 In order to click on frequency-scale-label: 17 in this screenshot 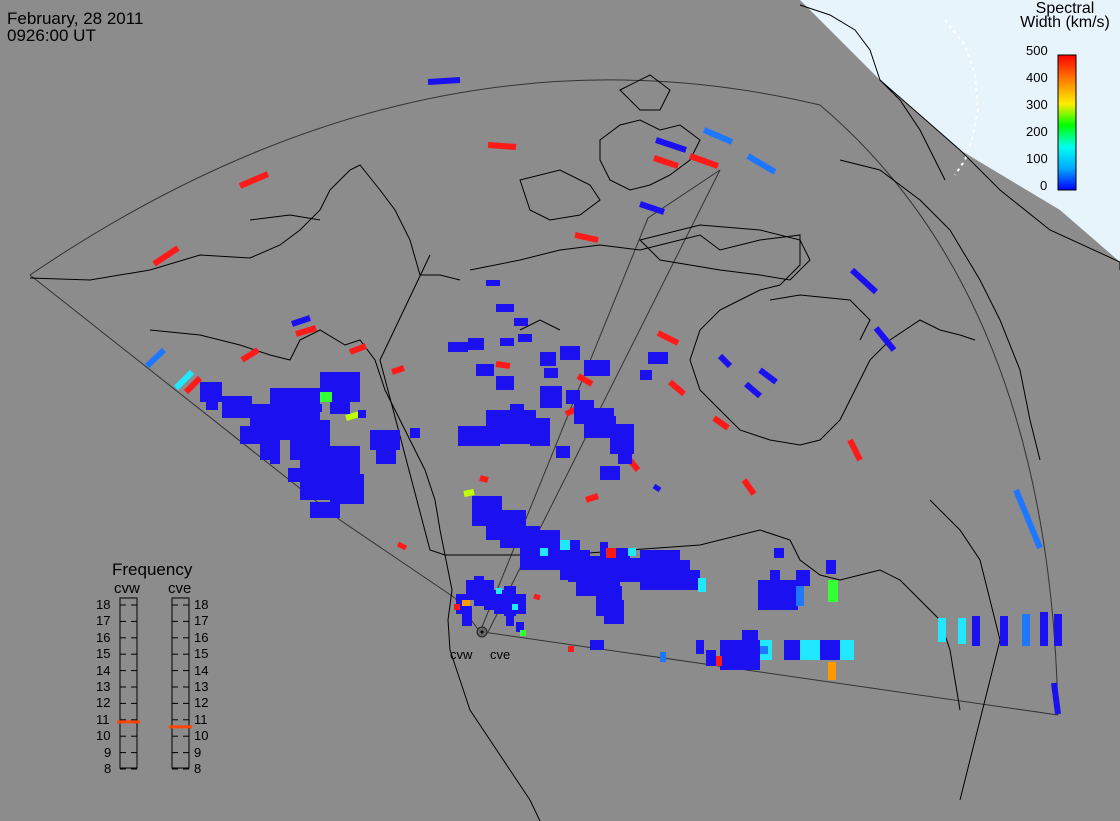, I will do `click(201, 621)`.